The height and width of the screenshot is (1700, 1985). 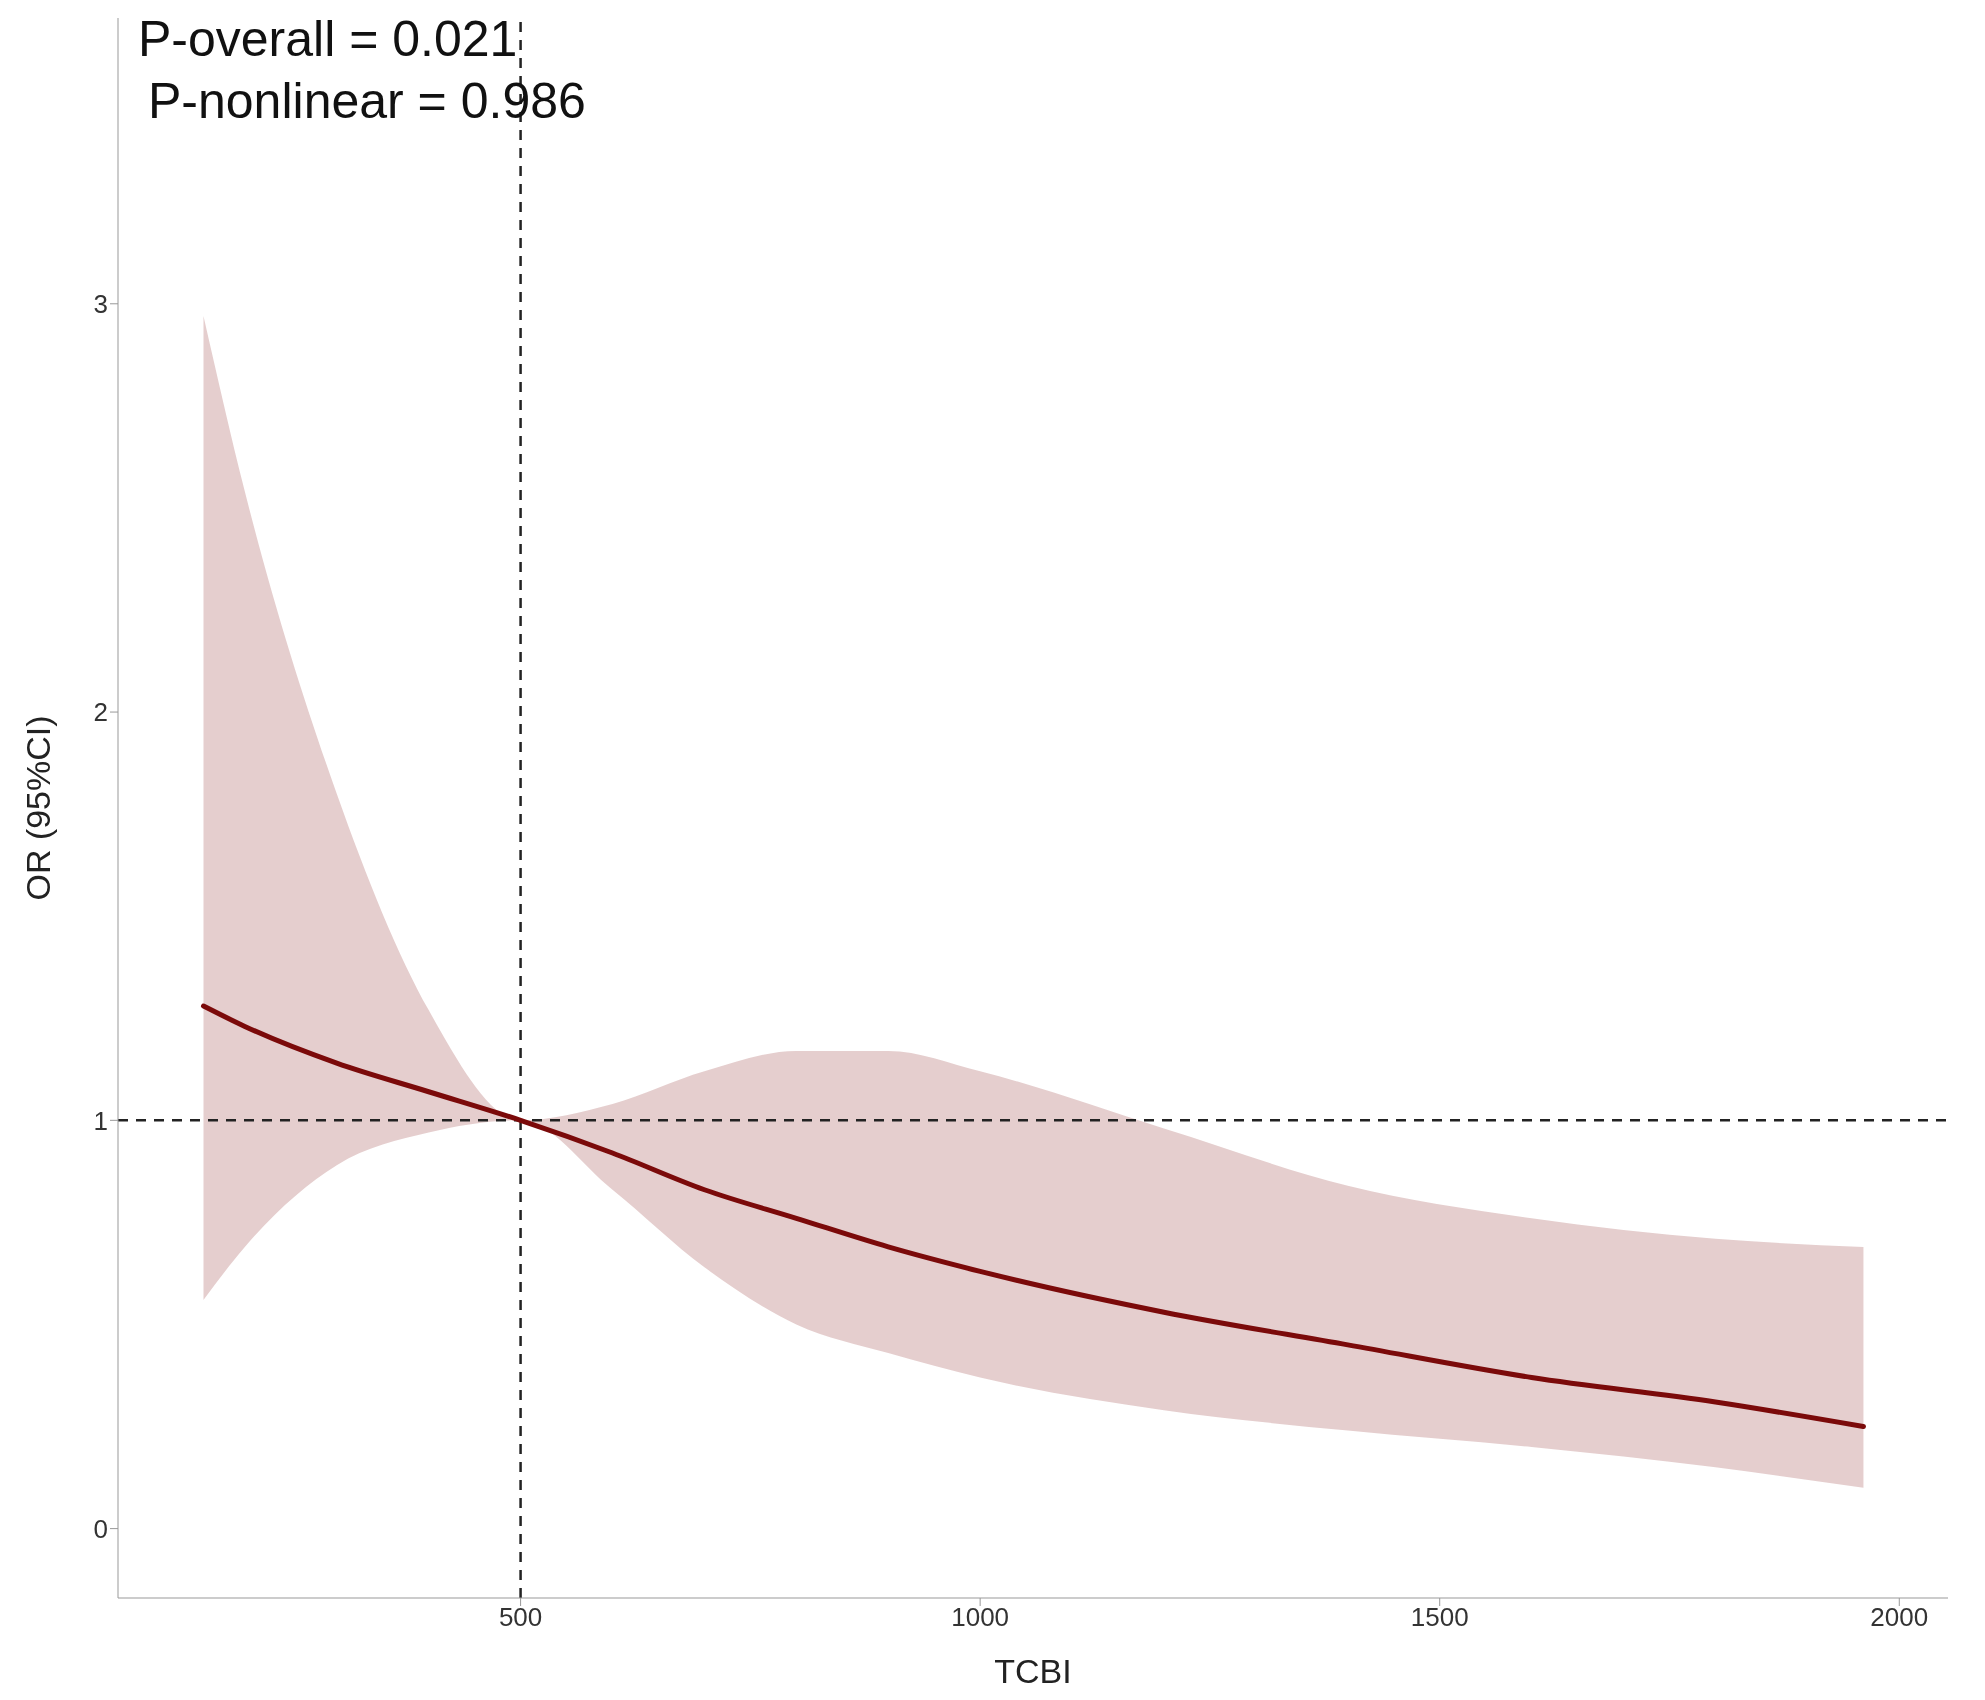 I want to click on x-axis-title: TCBI, so click(x=1033, y=1671).